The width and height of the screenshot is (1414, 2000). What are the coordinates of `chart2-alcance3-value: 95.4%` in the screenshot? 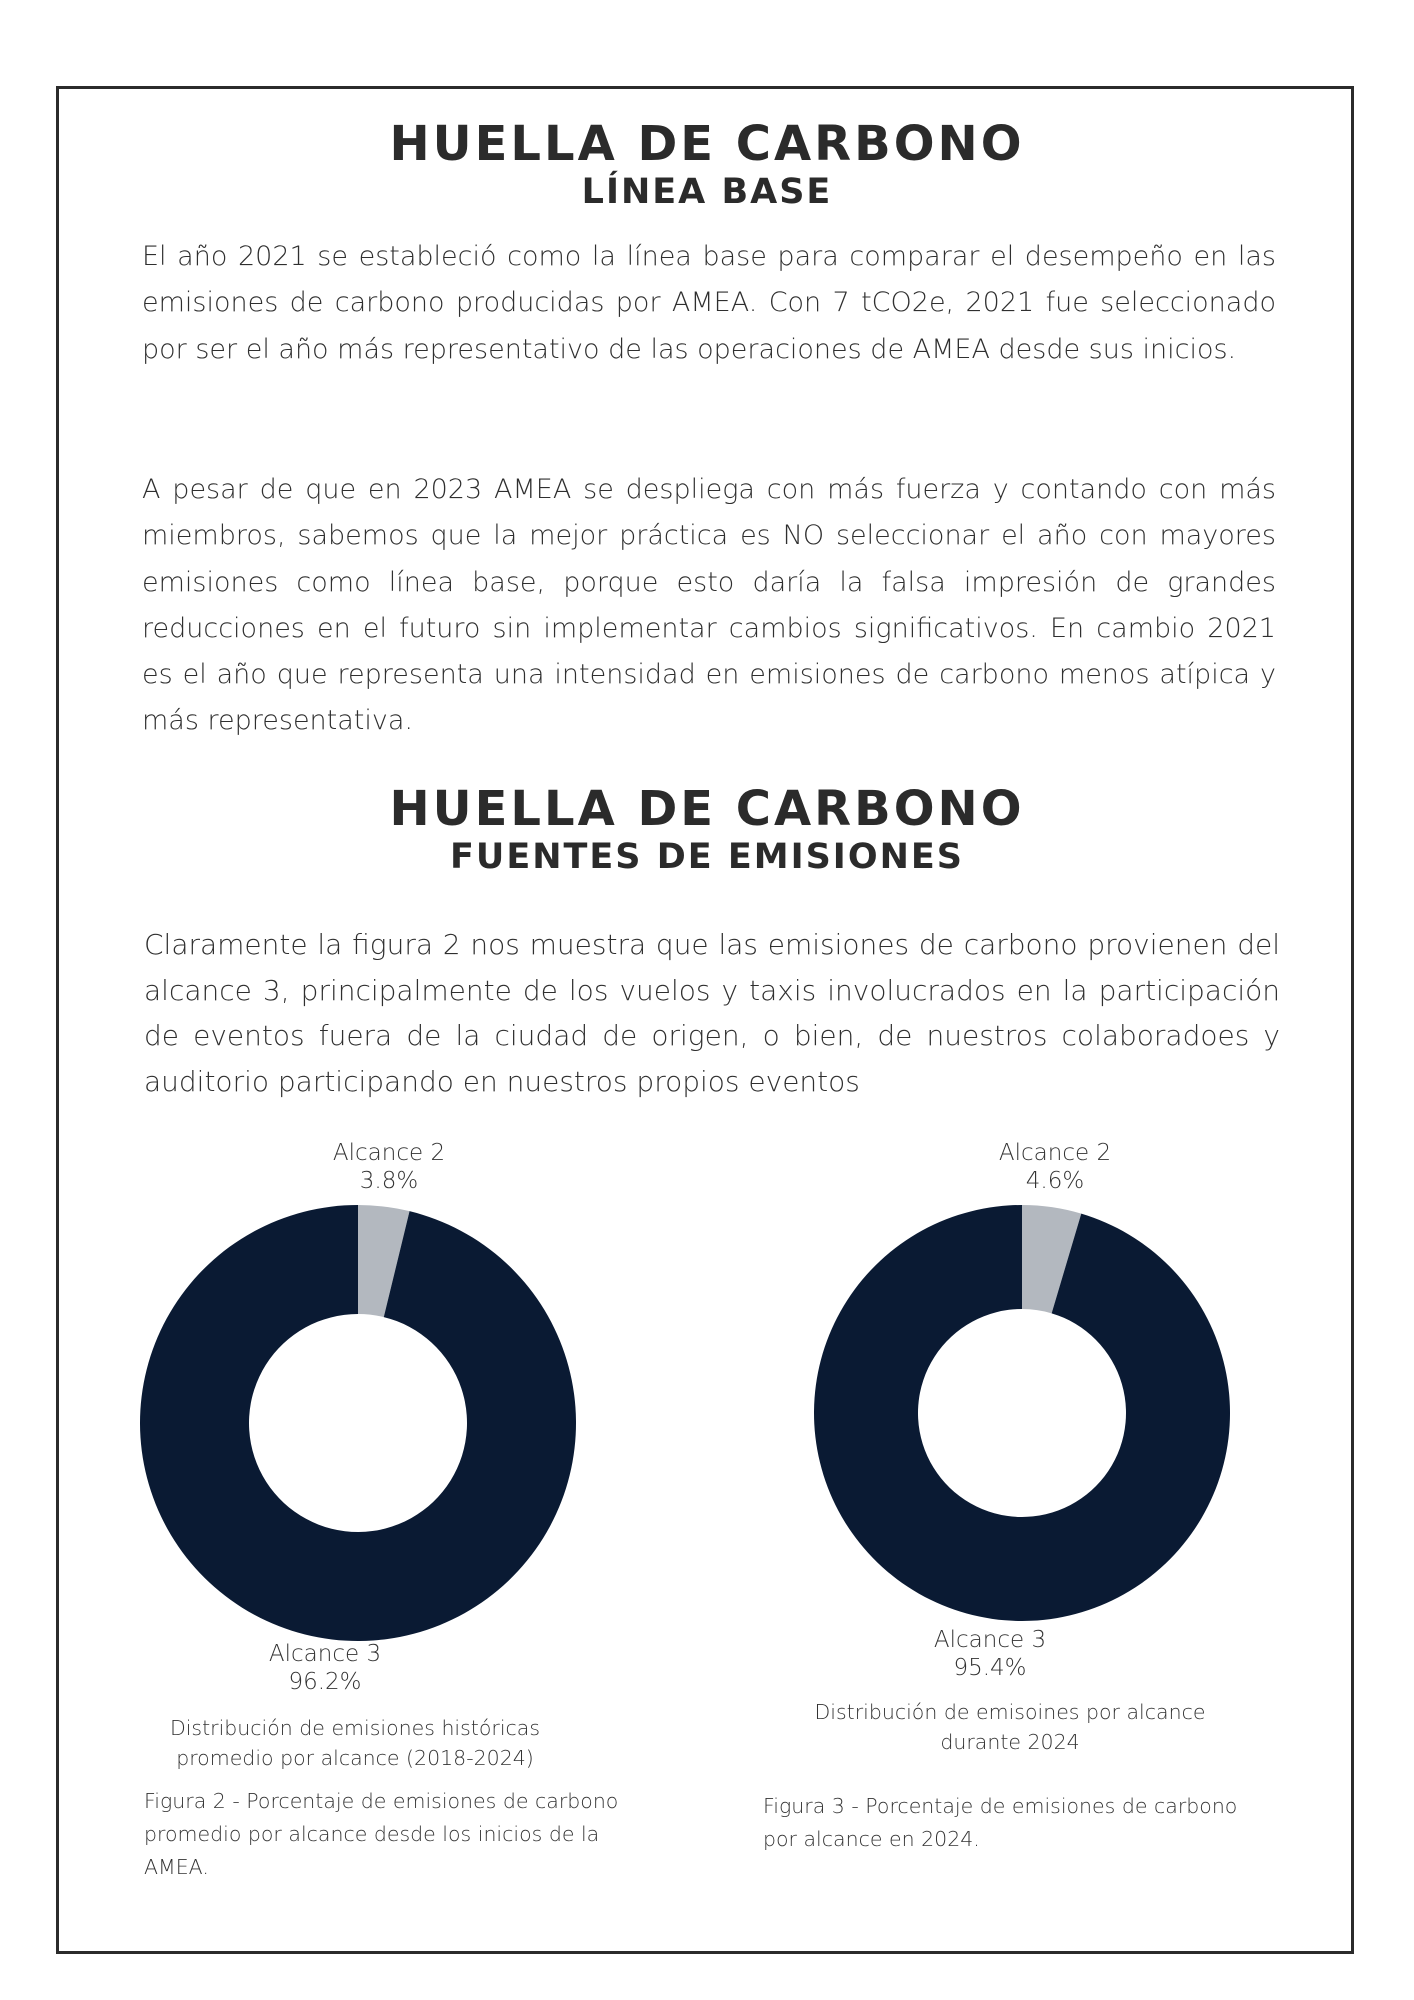 It's located at (990, 1668).